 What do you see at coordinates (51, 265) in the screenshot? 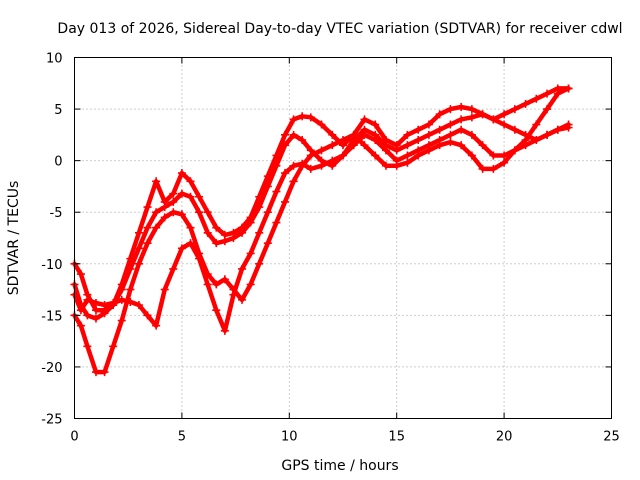
I see `y-tick-label: -10` at bounding box center [51, 265].